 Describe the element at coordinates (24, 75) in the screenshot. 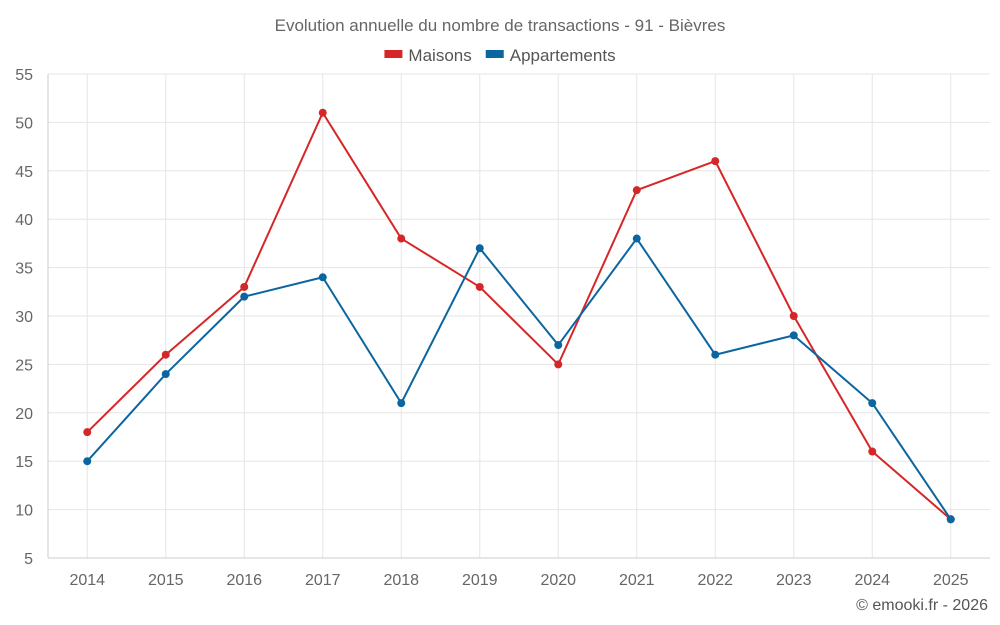

I see `y-tick-label: 55` at that location.